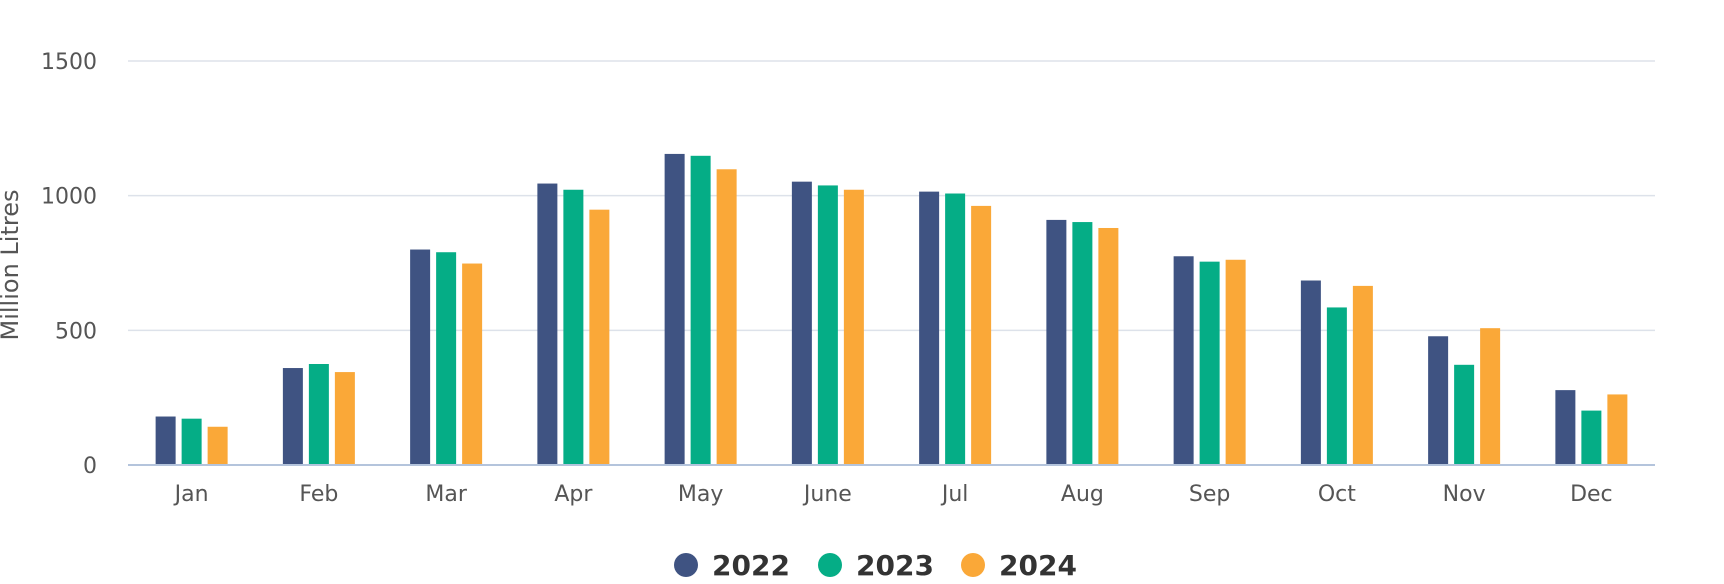 This screenshot has height=584, width=1724. Describe the element at coordinates (981, 335) in the screenshot. I see `bar-2024-jul` at that location.